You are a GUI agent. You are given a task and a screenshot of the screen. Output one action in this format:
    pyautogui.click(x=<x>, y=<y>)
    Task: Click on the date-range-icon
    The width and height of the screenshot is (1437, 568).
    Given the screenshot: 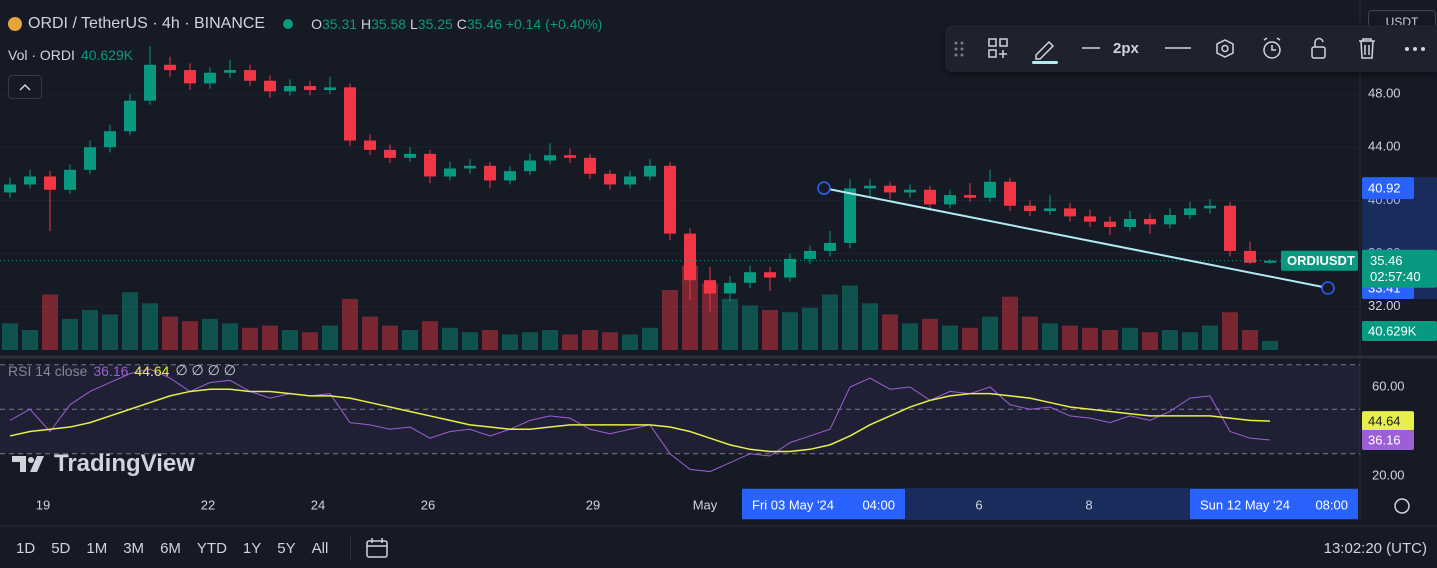 What is the action you would take?
    pyautogui.click(x=371, y=548)
    